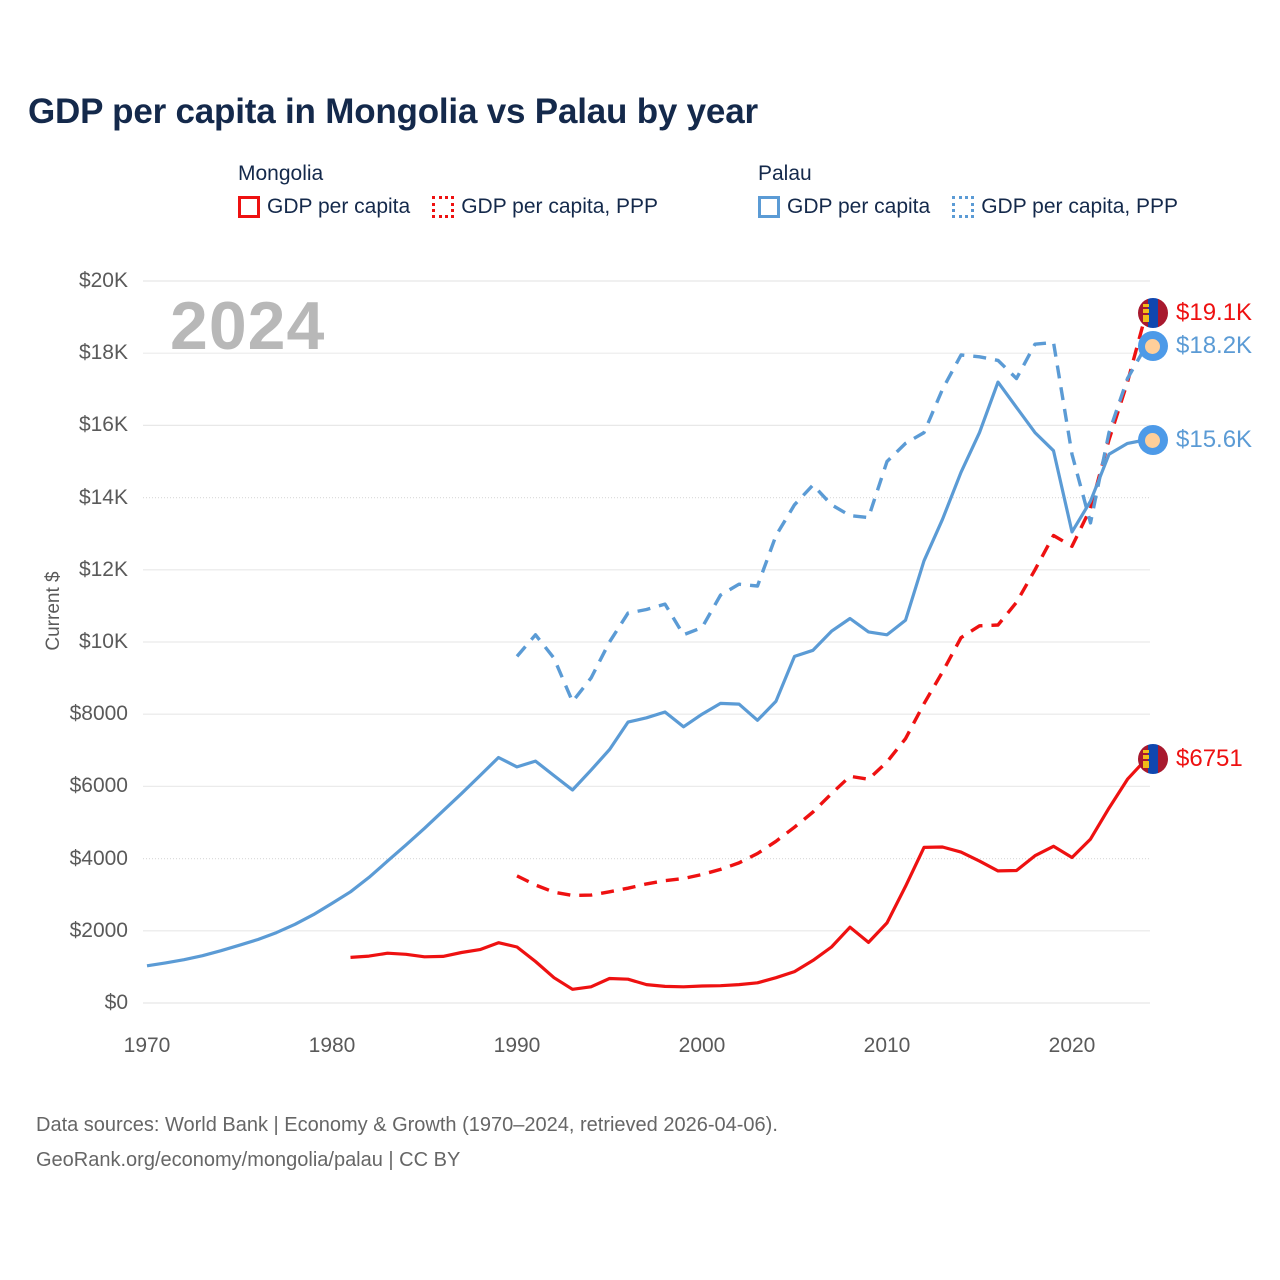 The height and width of the screenshot is (1280, 1280). I want to click on legend-country-label: Mongolia, so click(281, 173).